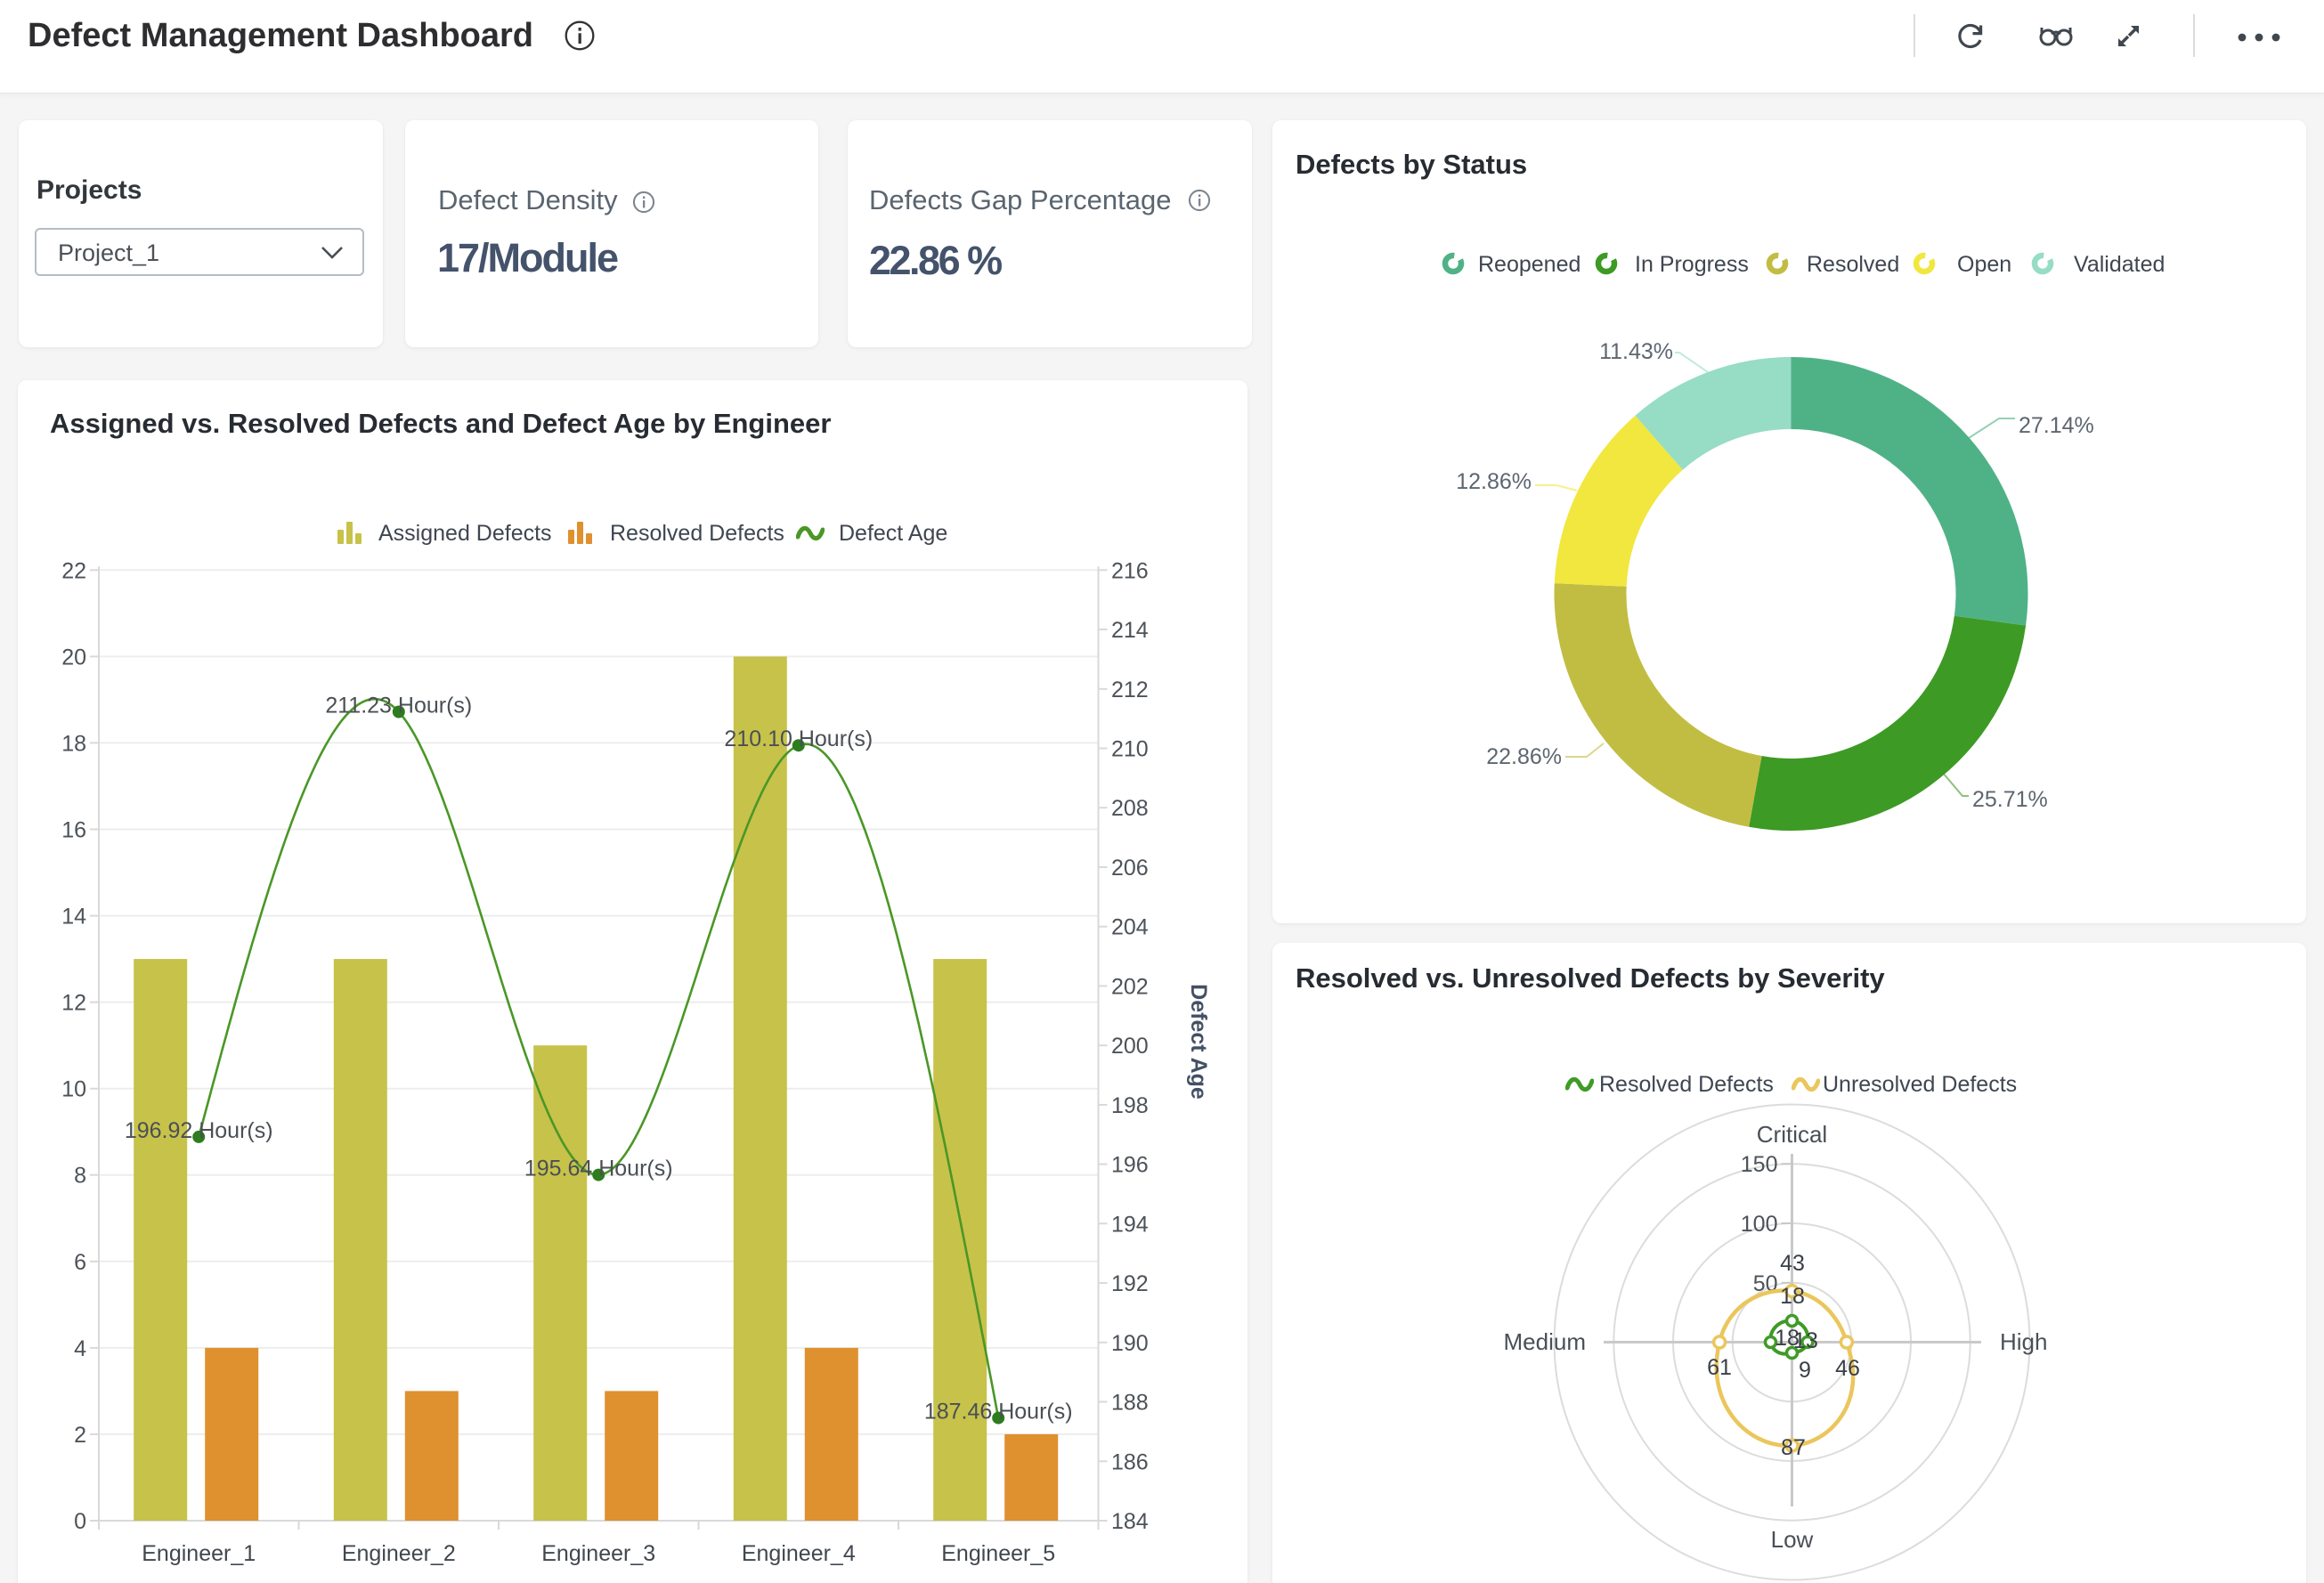 The width and height of the screenshot is (2324, 1583). Describe the element at coordinates (1130, 630) in the screenshot. I see `svg-text: 214` at that location.